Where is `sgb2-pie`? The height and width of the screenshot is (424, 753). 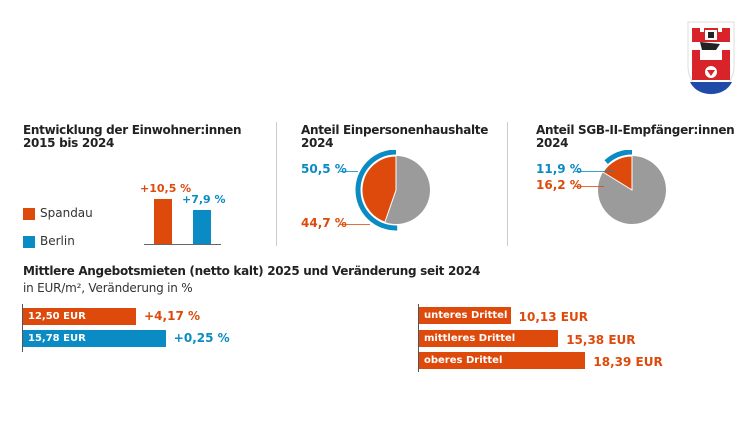 sgb2-pie is located at coordinates (632, 187).